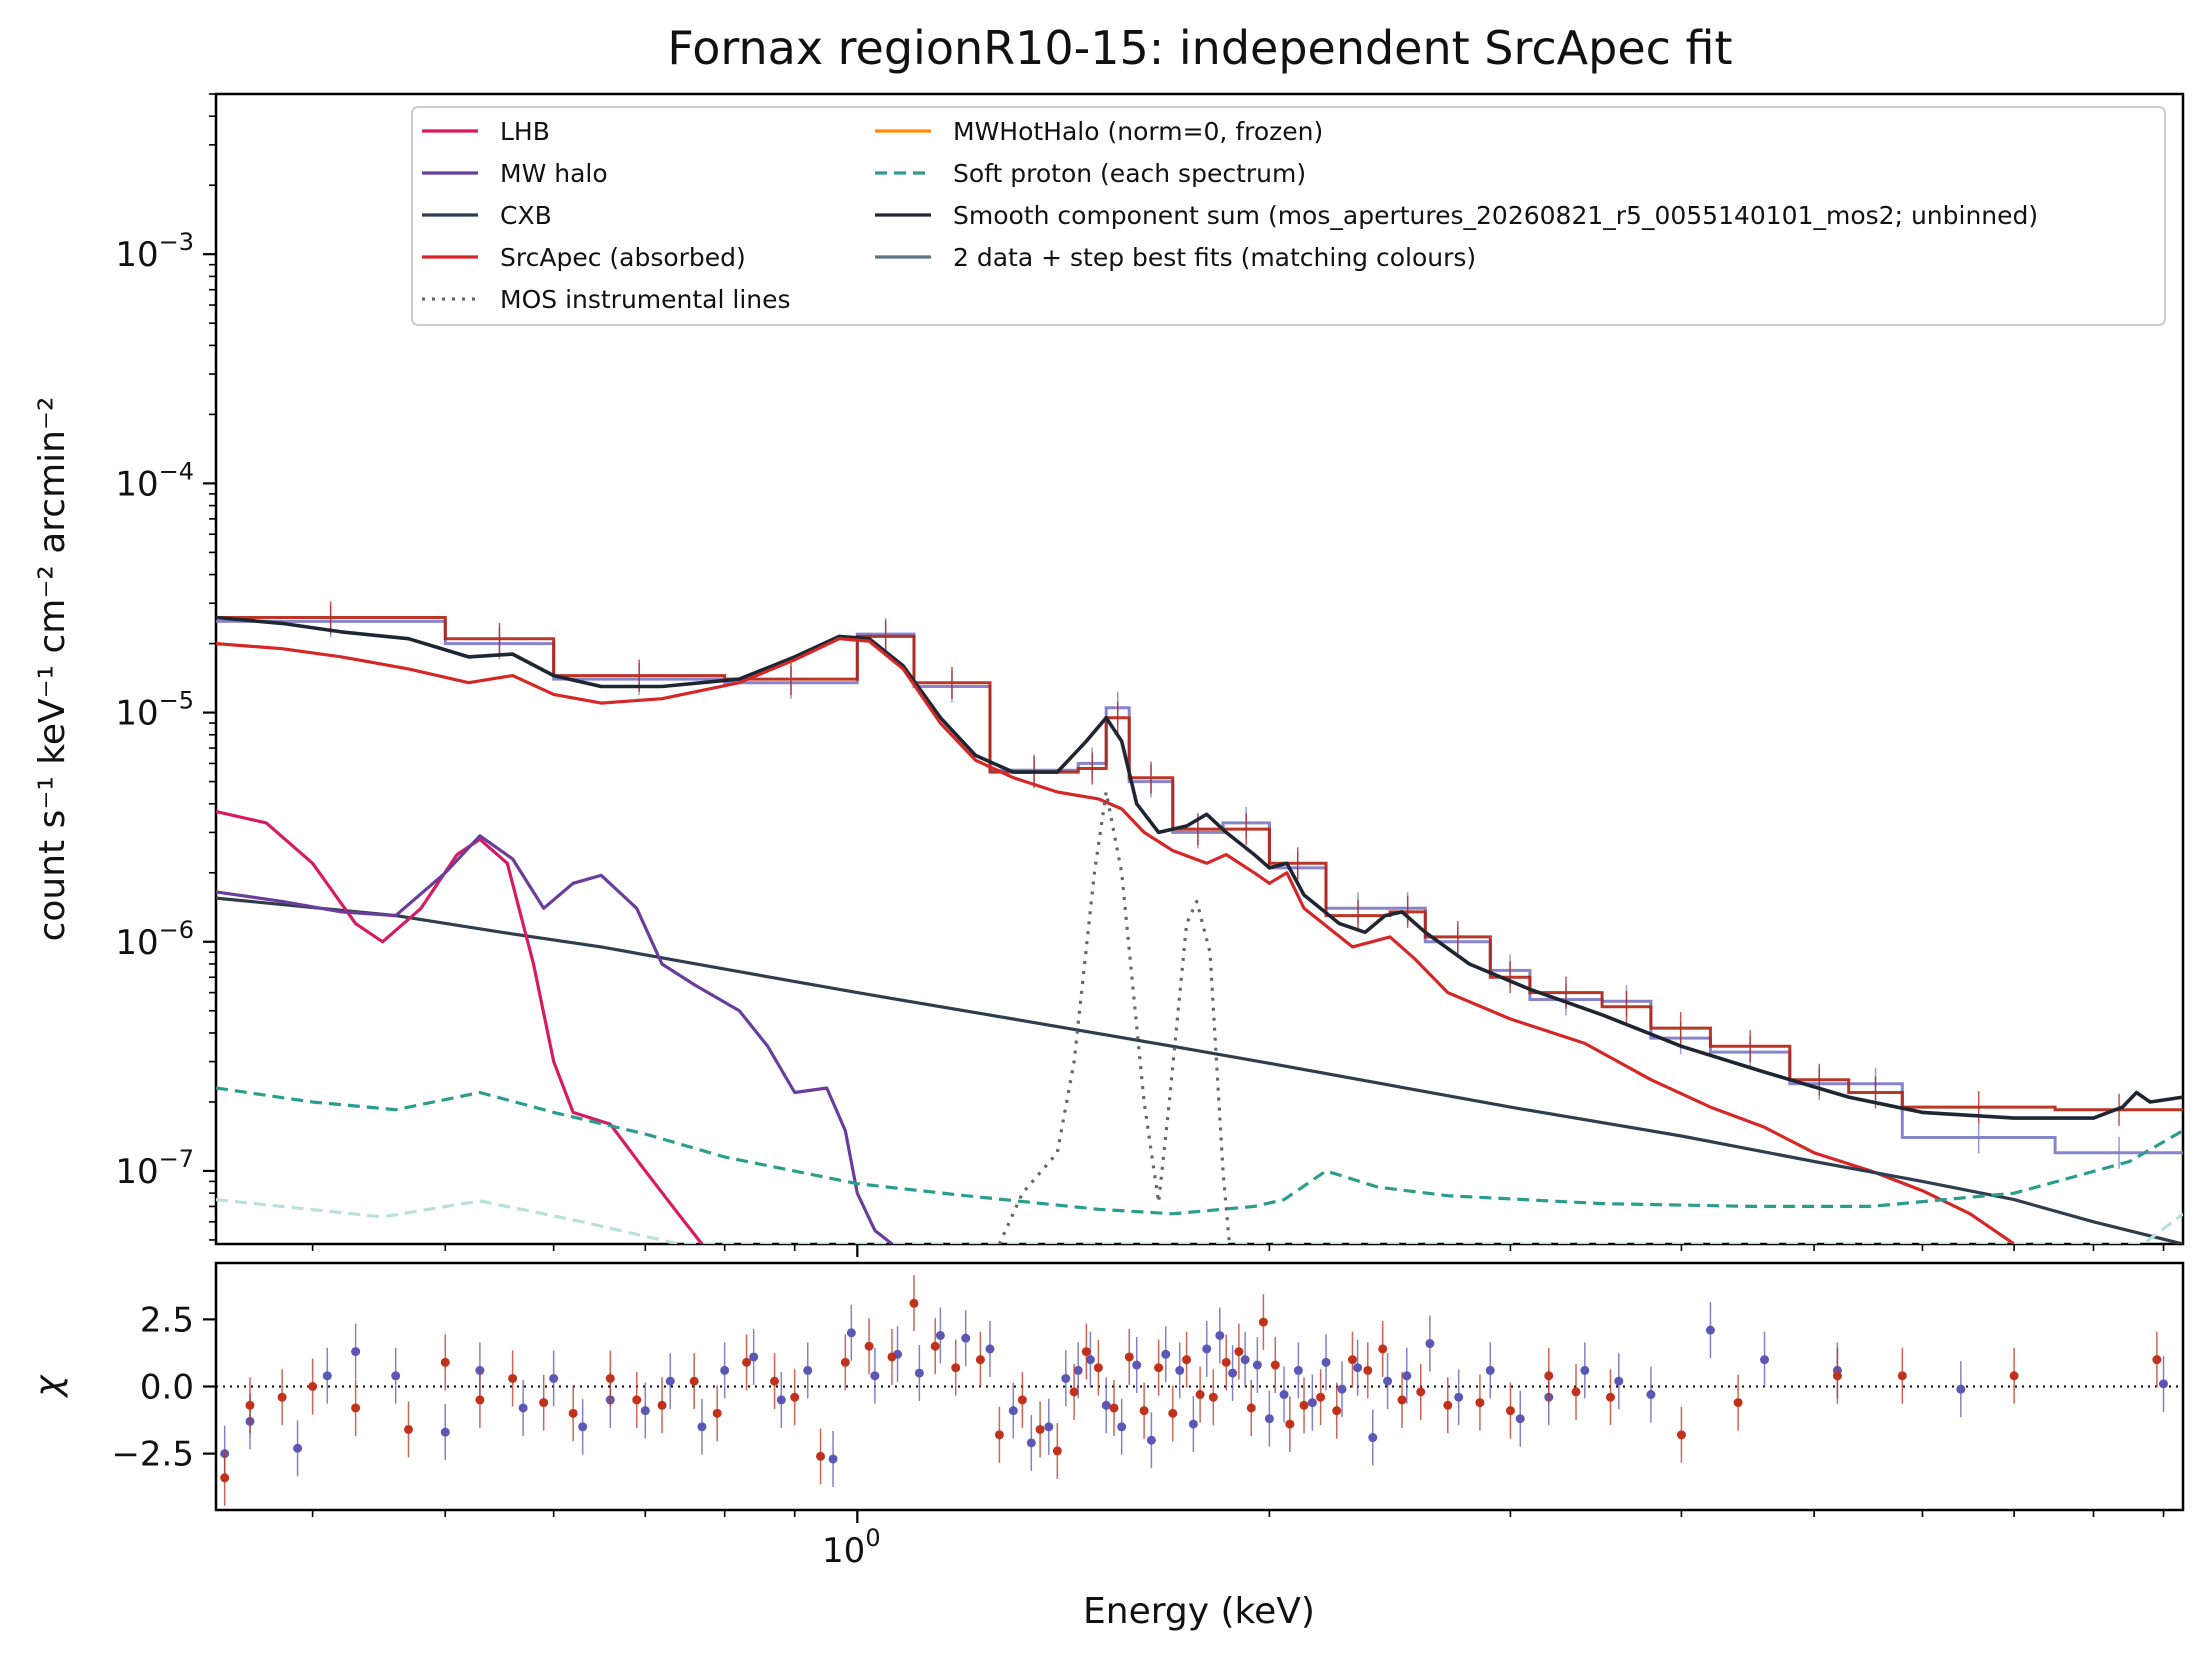  What do you see at coordinates (526, 215) in the screenshot?
I see `legend-label: CXB` at bounding box center [526, 215].